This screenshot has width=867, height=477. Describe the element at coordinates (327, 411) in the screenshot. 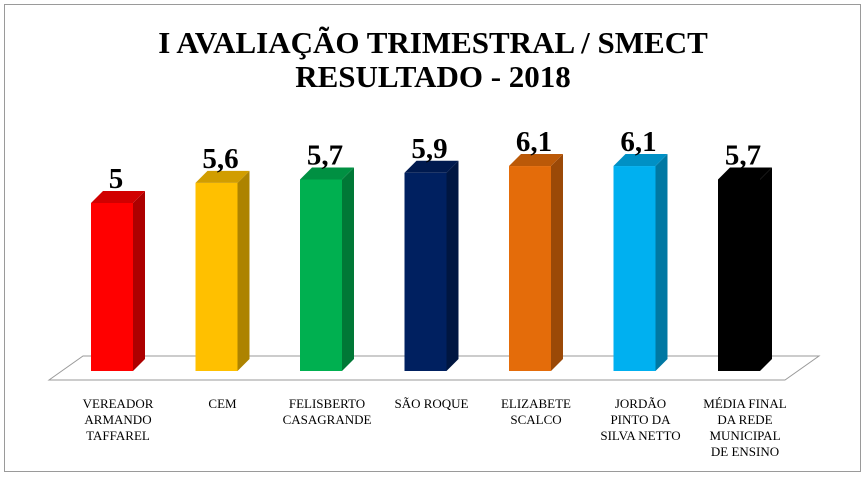

I see `x-tick-label: FELISBERTO CASAGRANDE` at that location.